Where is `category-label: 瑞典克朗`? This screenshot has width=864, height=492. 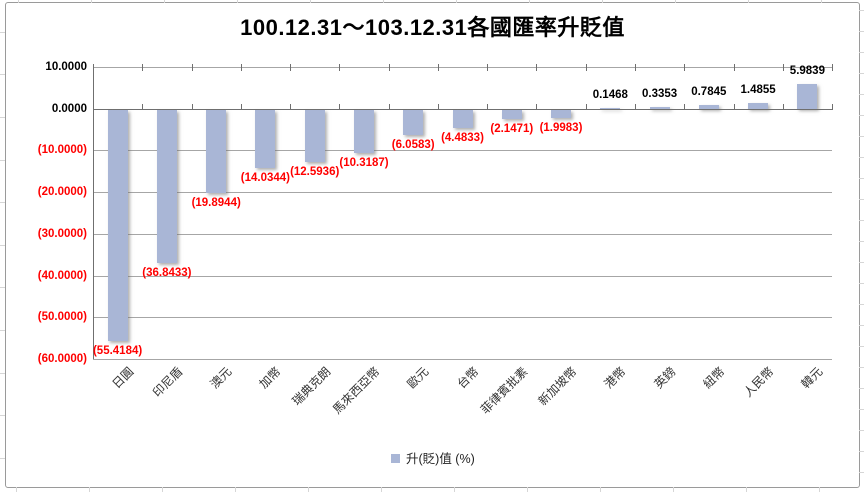 category-label: 瑞典克朗 is located at coordinates (311, 386).